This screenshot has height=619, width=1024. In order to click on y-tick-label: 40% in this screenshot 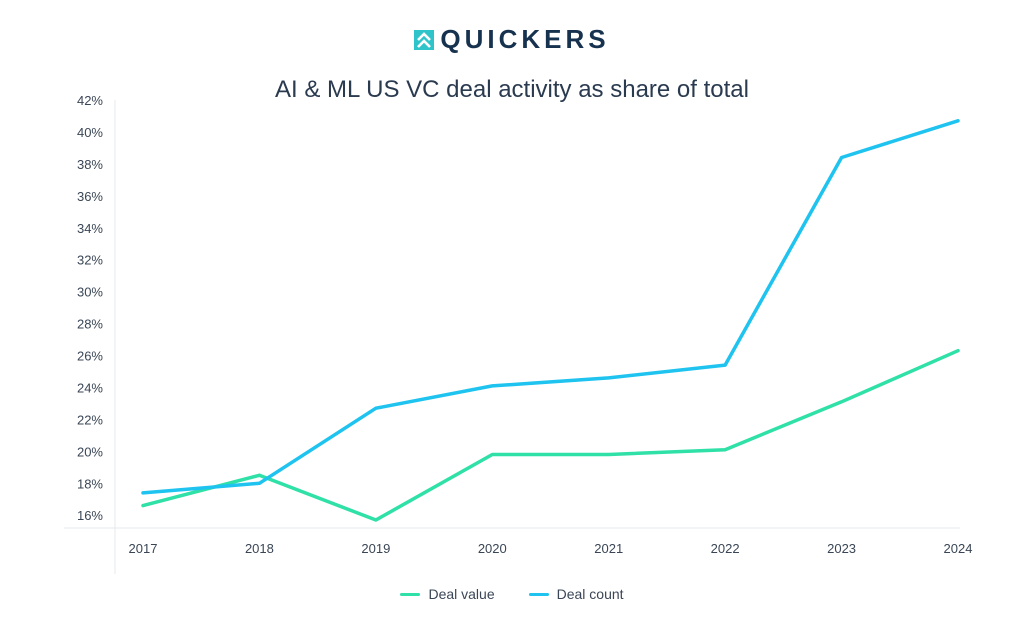, I will do `click(90, 132)`.